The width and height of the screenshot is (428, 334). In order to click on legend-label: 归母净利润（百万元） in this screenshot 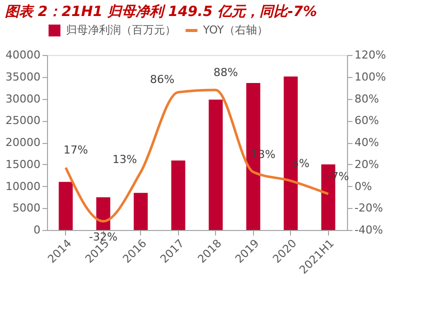, I will do `click(121, 30)`.